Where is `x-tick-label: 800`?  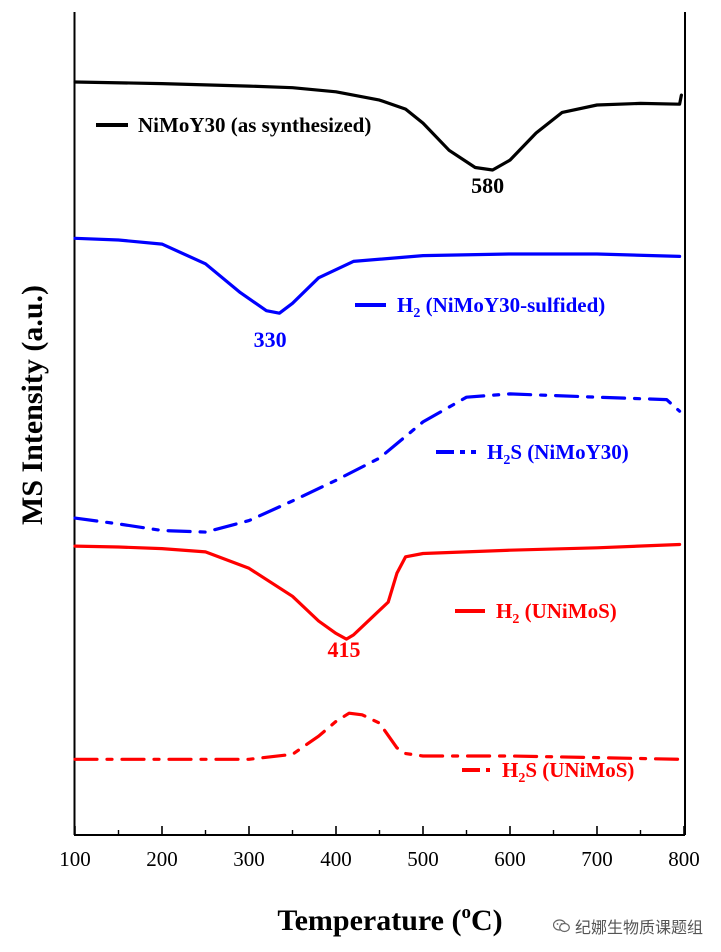
x-tick-label: 800 is located at coordinates (684, 859).